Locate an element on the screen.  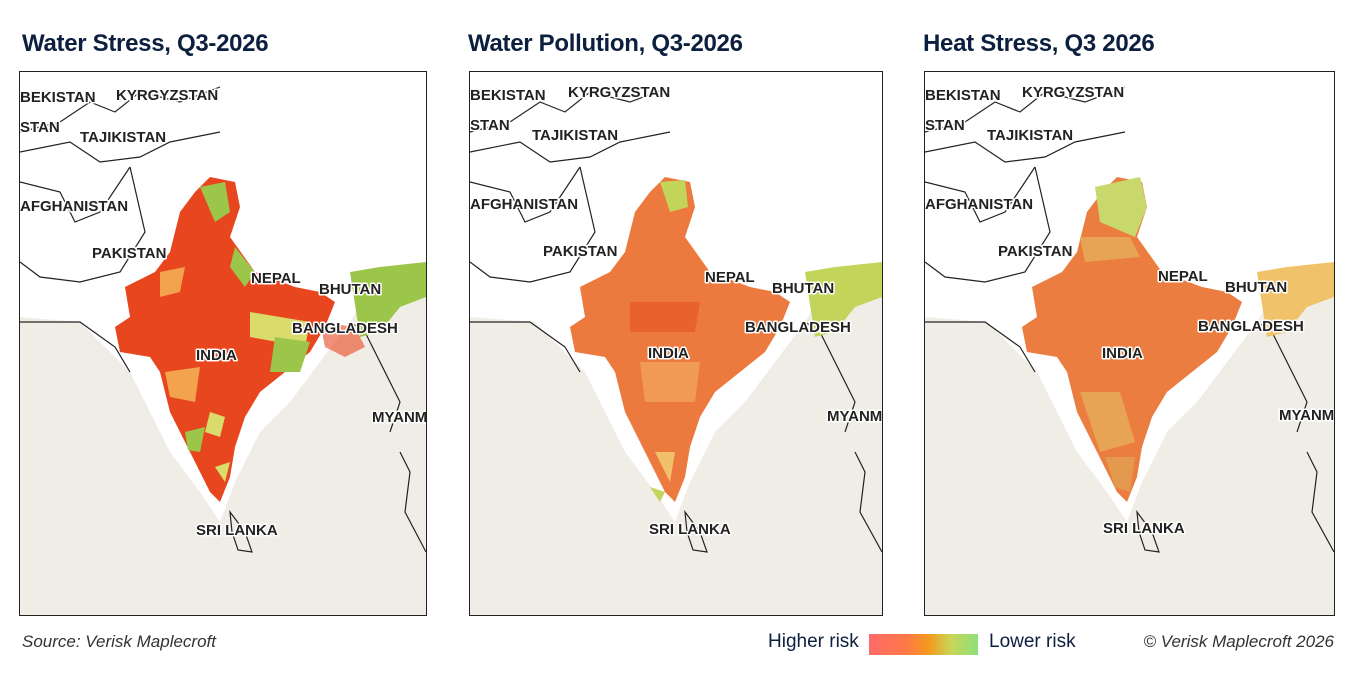
legend-gradient-bar is located at coordinates (923, 644).